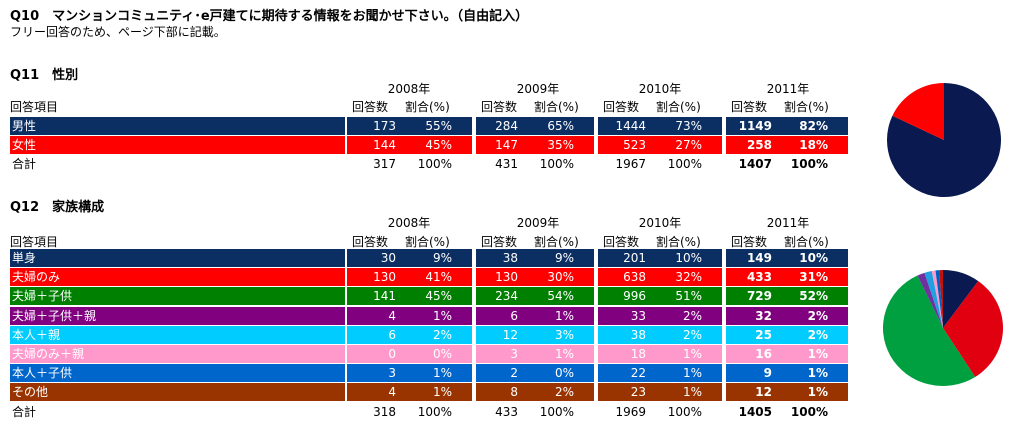 Image resolution: width=1018 pixels, height=438 pixels. Describe the element at coordinates (177, 392) in the screenshot. I see `row-label: その他` at that location.